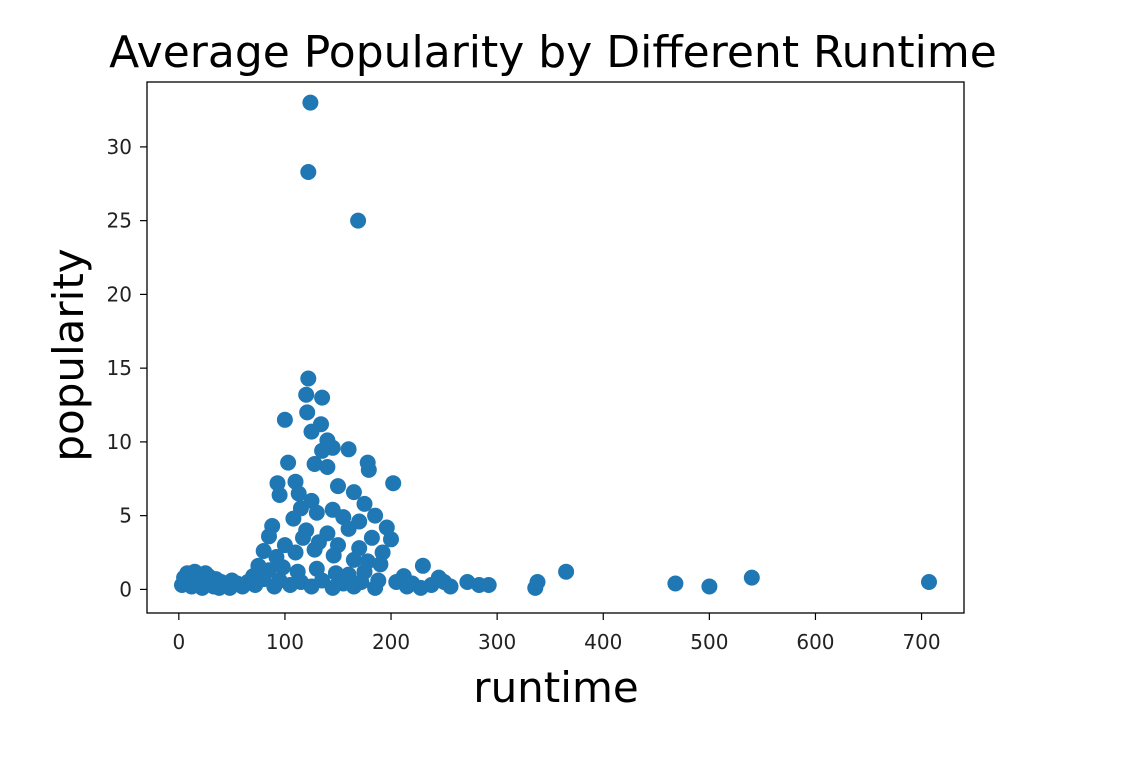  Describe the element at coordinates (921, 642) in the screenshot. I see `x-tick-label: 700` at that location.